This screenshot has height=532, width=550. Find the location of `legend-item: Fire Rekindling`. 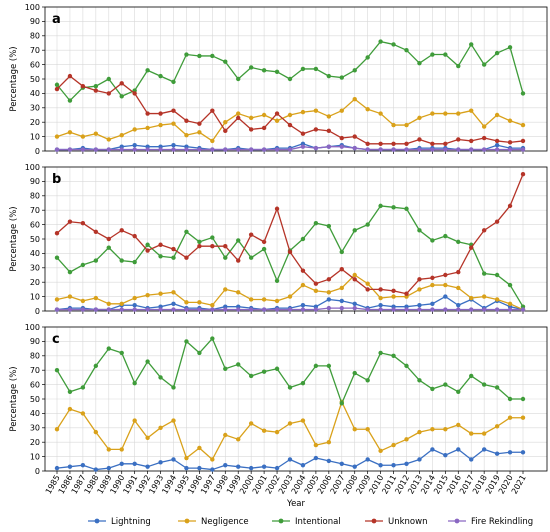

legend-item: Fire Rekindling is located at coordinates (490, 522).